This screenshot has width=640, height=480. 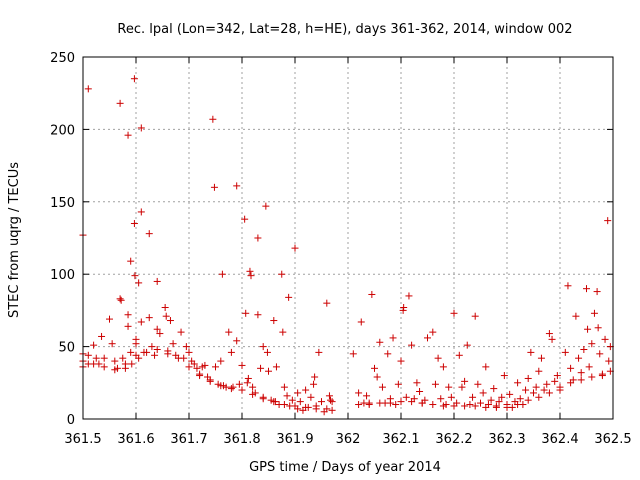 I want to click on y-tick-label: 150, so click(x=62, y=203).